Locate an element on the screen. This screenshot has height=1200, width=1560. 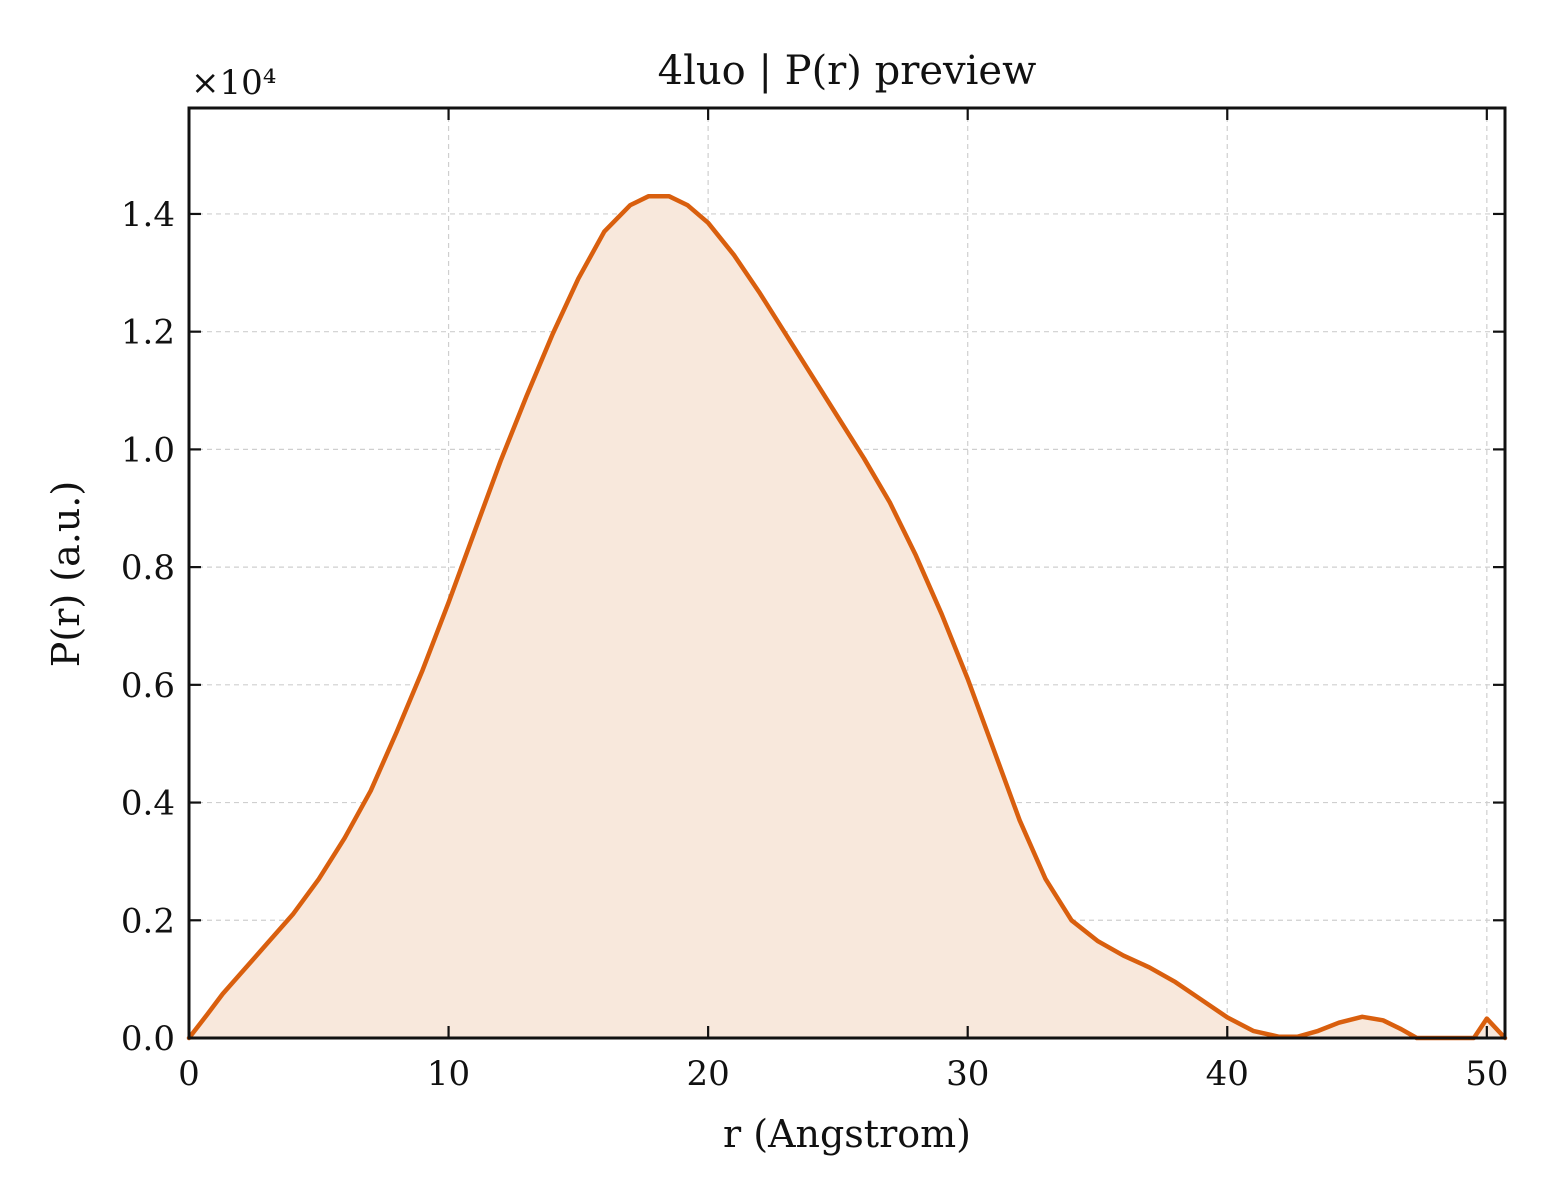
x-tick-label: 50 is located at coordinates (1486, 1074).